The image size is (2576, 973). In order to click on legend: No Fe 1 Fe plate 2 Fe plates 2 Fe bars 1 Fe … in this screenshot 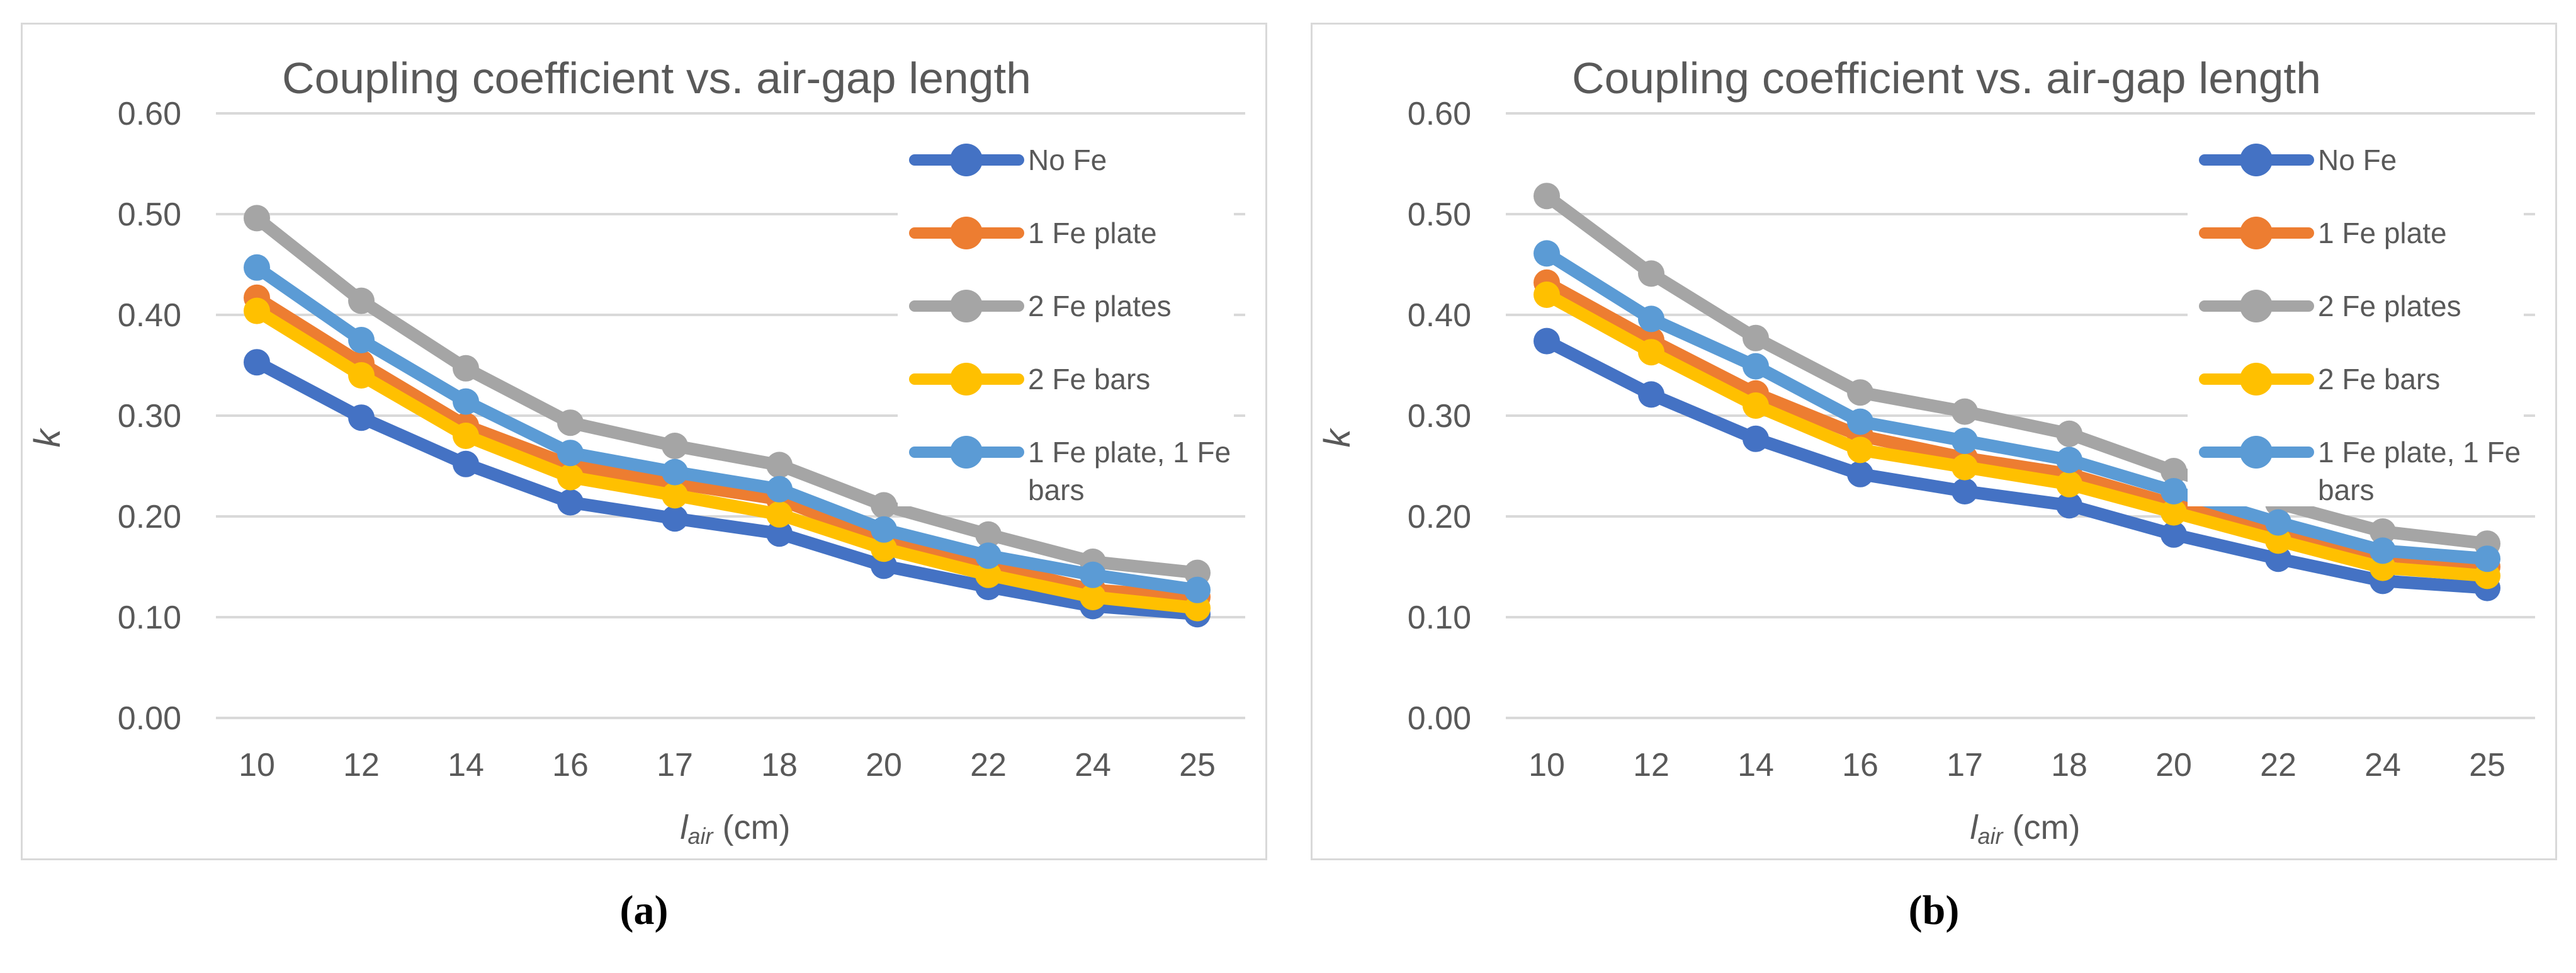, I will do `click(1066, 317)`.